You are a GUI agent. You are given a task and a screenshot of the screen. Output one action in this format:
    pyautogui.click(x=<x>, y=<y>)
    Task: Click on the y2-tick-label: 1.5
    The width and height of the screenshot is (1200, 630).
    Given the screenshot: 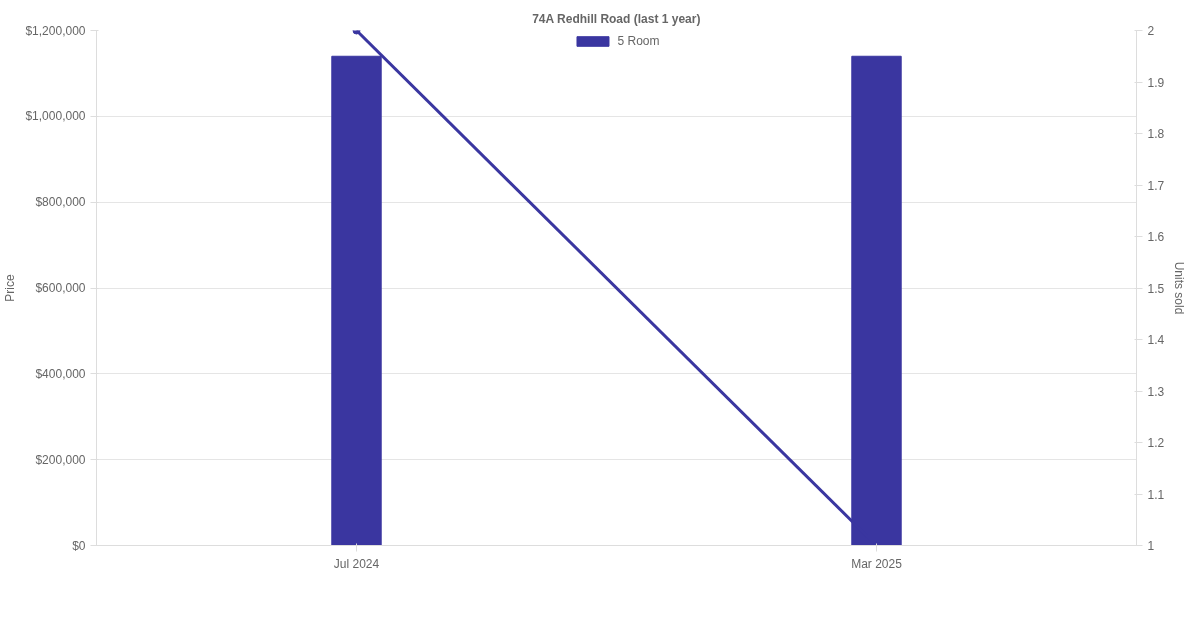 What is the action you would take?
    pyautogui.click(x=1156, y=288)
    